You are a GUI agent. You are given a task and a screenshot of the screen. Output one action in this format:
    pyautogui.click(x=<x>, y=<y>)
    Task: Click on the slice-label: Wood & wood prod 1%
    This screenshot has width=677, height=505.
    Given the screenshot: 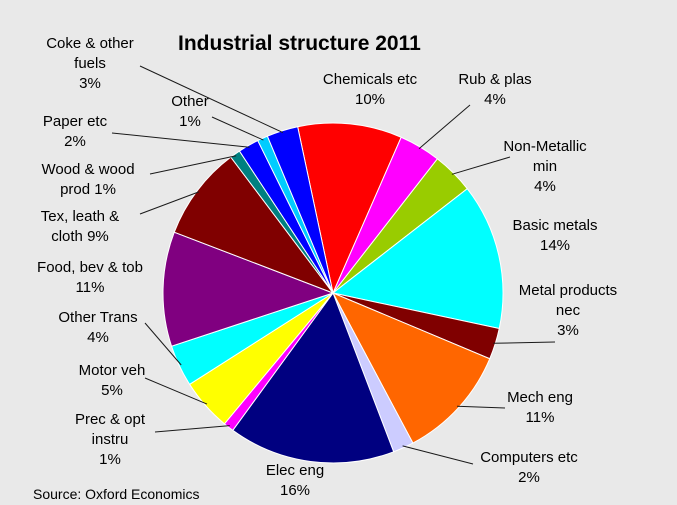 What is the action you would take?
    pyautogui.click(x=87, y=179)
    